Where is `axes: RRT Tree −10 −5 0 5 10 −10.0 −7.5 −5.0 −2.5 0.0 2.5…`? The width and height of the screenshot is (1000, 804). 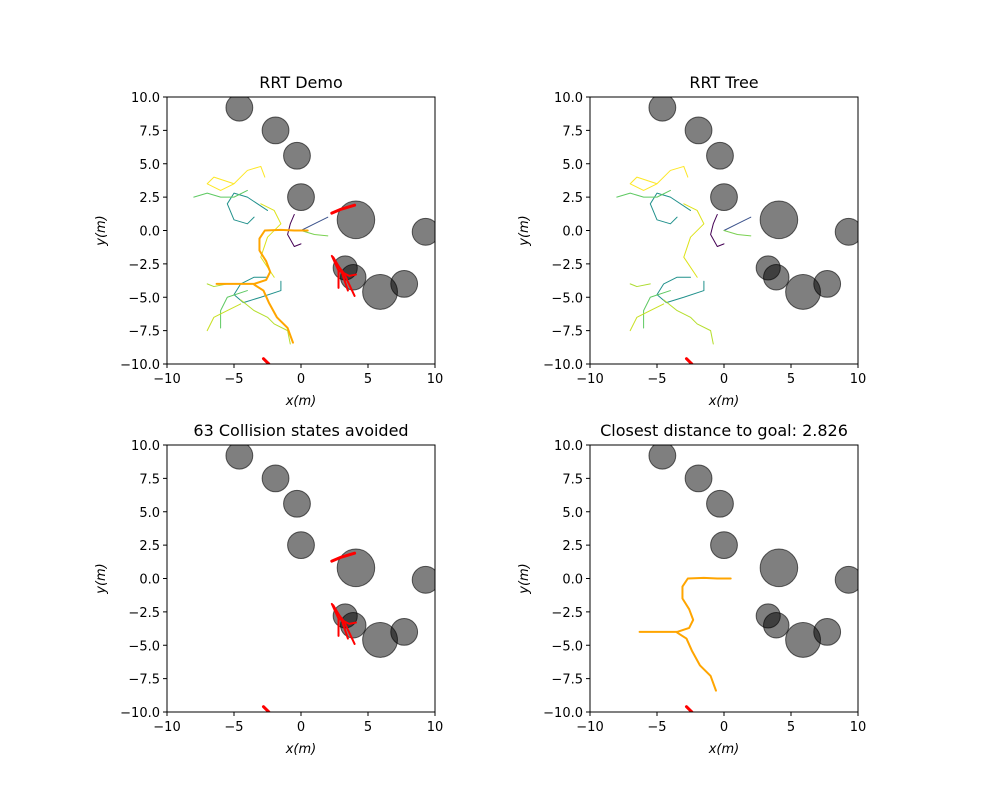 axes: RRT Tree −10 −5 0 5 10 −10.0 −7.5 −5.0 −2.5 0.0 2.5… is located at coordinates (691, 241).